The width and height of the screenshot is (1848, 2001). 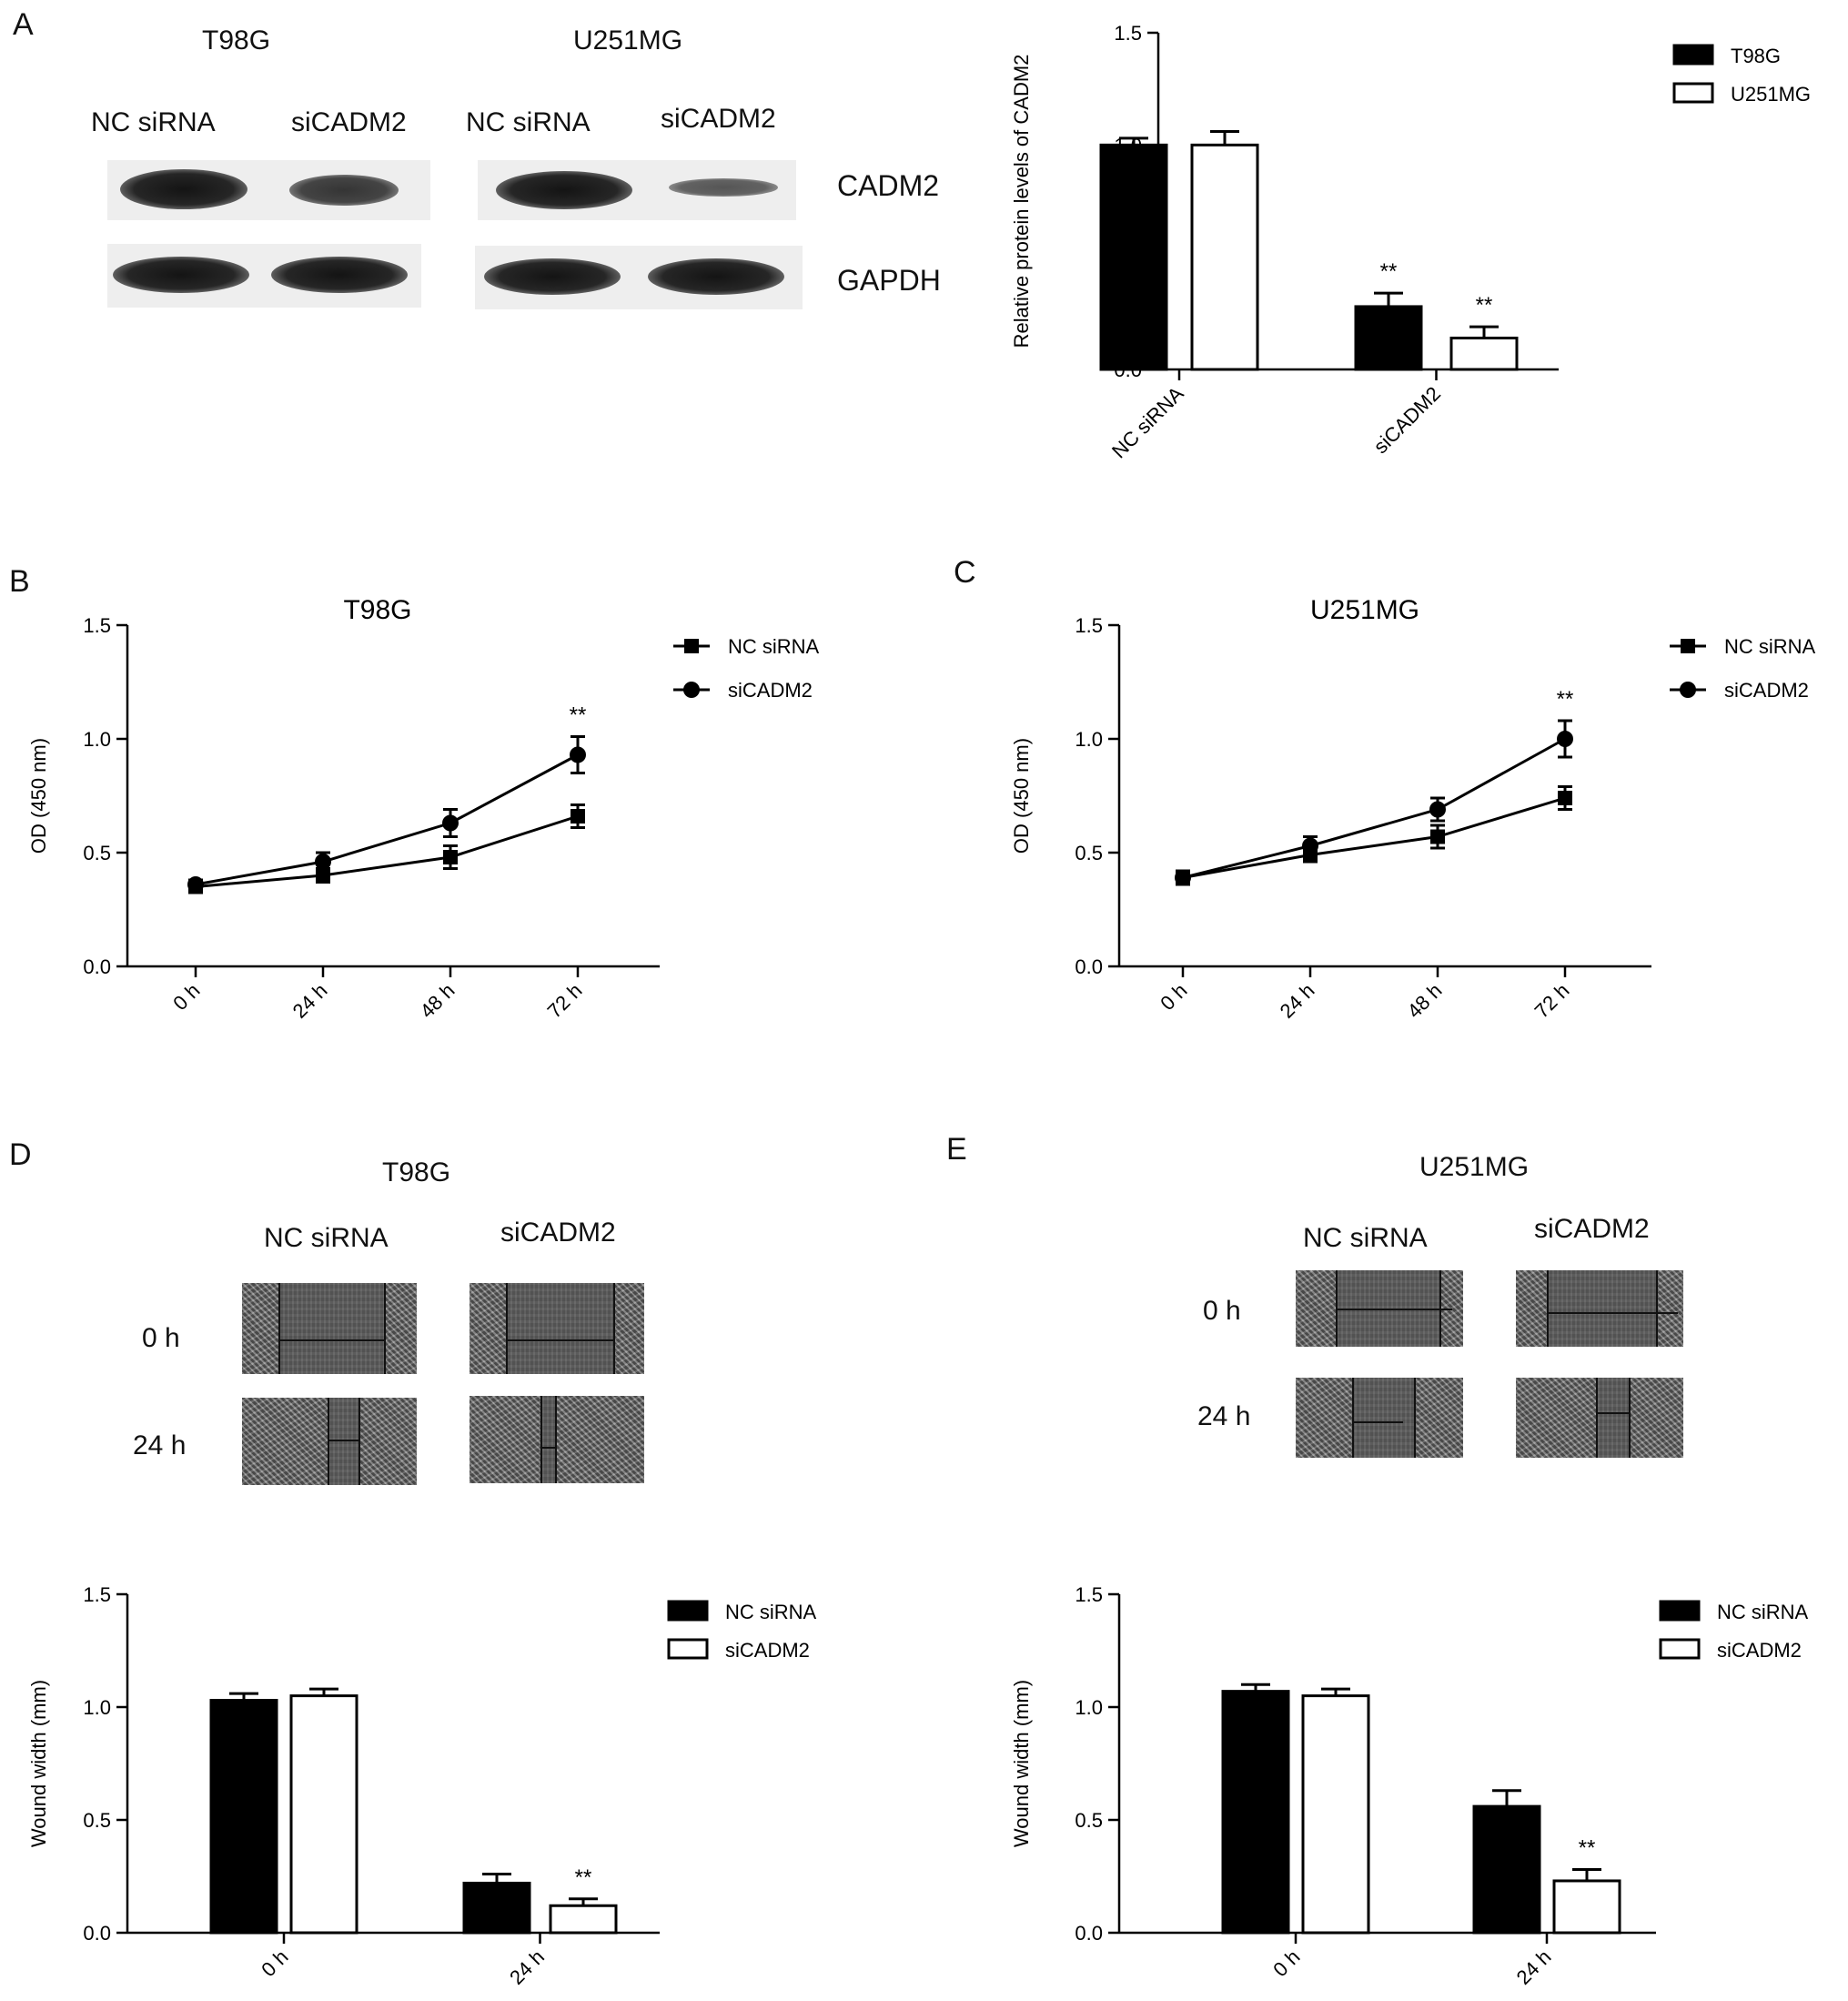 What do you see at coordinates (1771, 95) in the screenshot?
I see `legend-label: U251MG` at bounding box center [1771, 95].